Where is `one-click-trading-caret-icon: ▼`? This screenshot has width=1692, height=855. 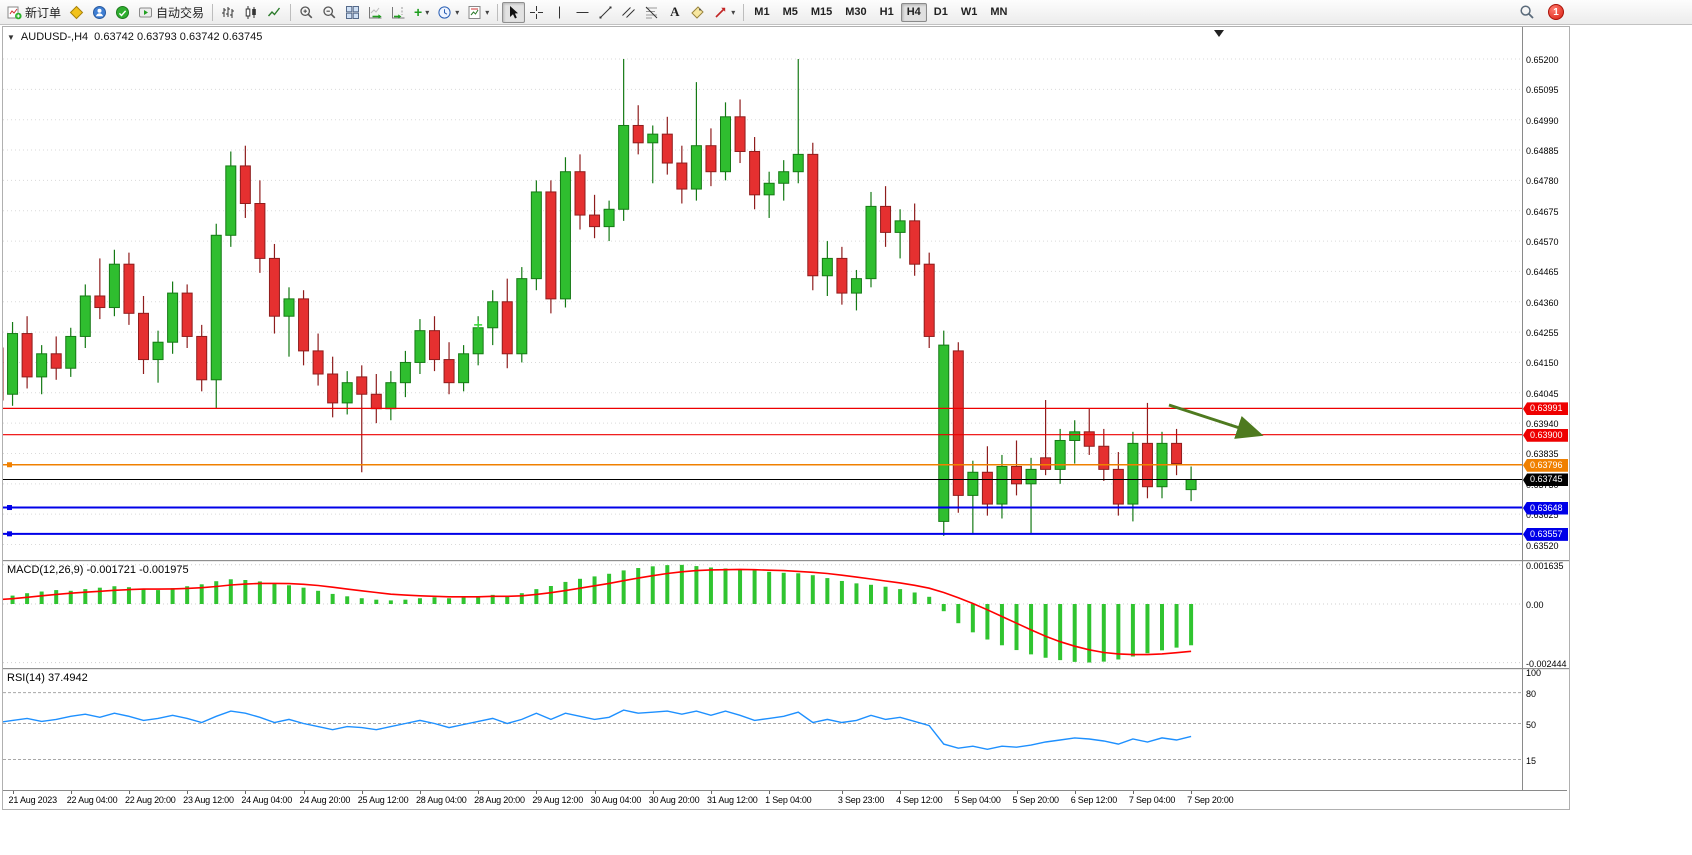
one-click-trading-caret-icon: ▼ is located at coordinates (11, 37).